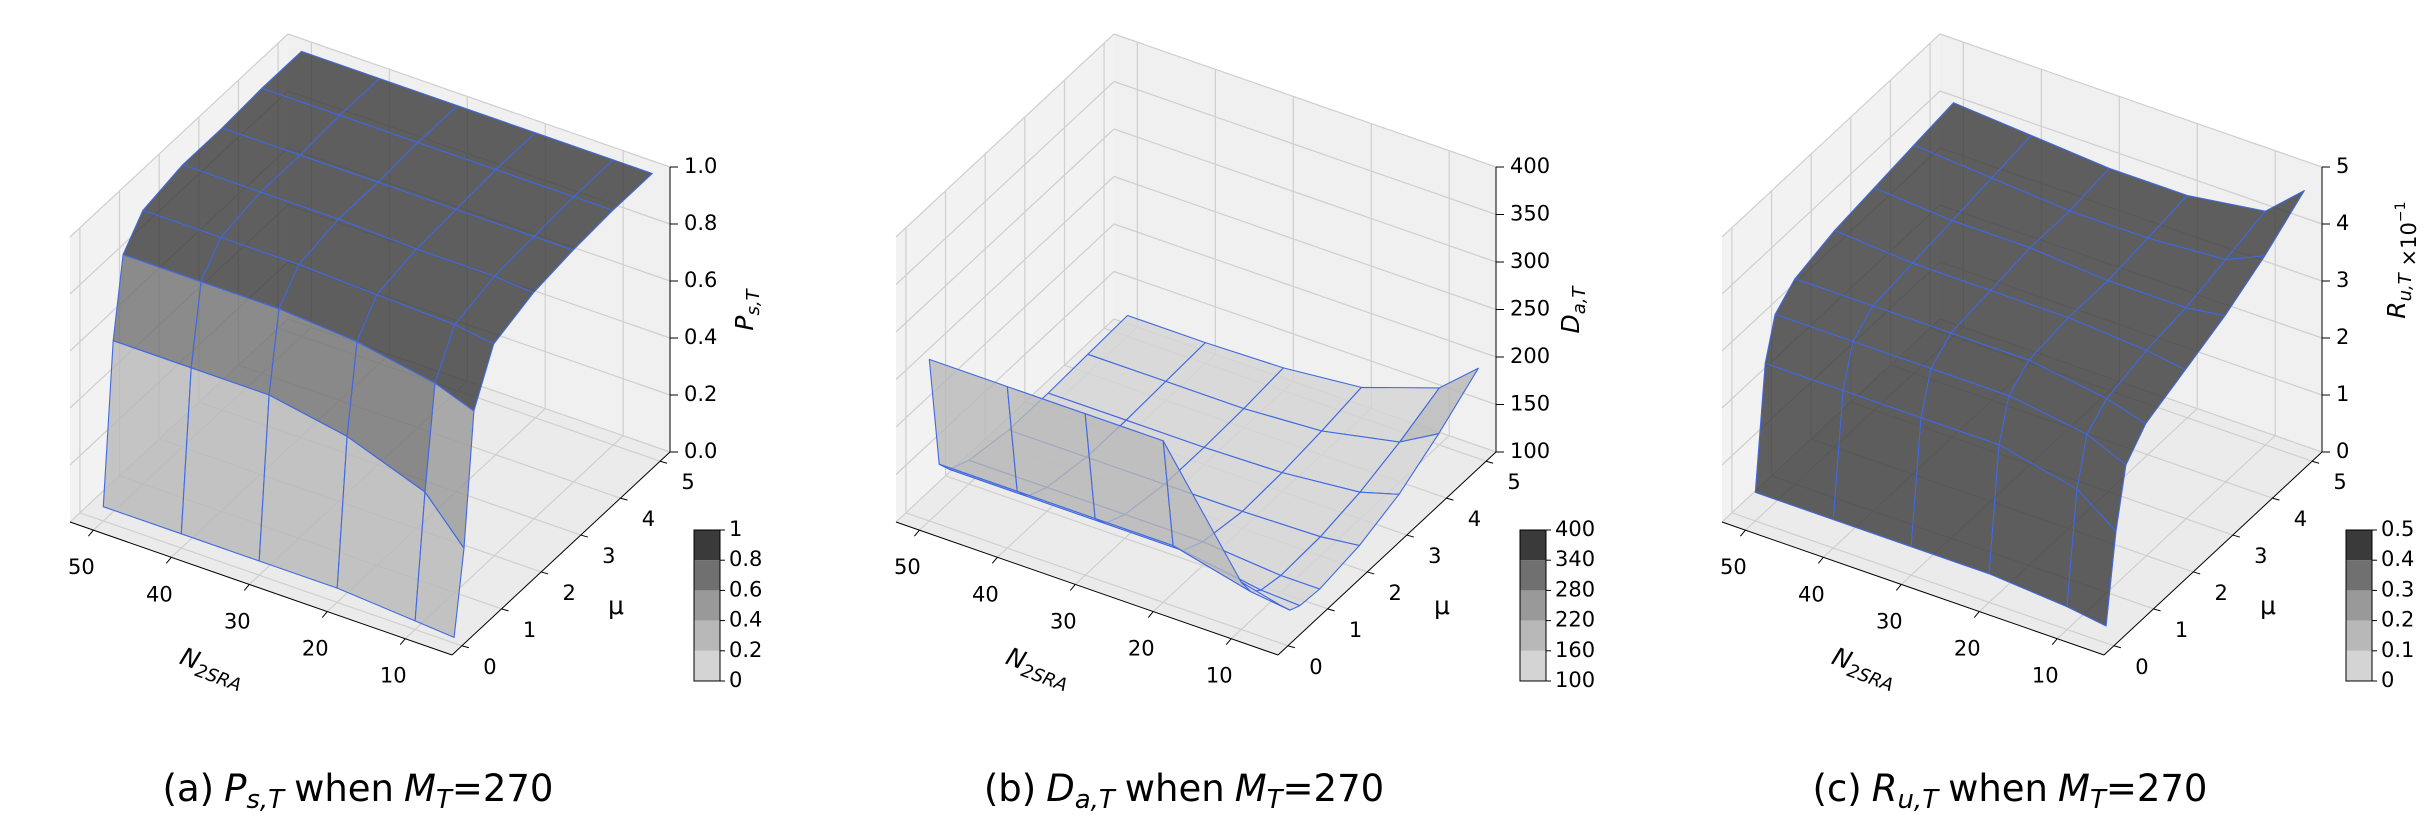  I want to click on caption-text: when, so click(1175, 788).